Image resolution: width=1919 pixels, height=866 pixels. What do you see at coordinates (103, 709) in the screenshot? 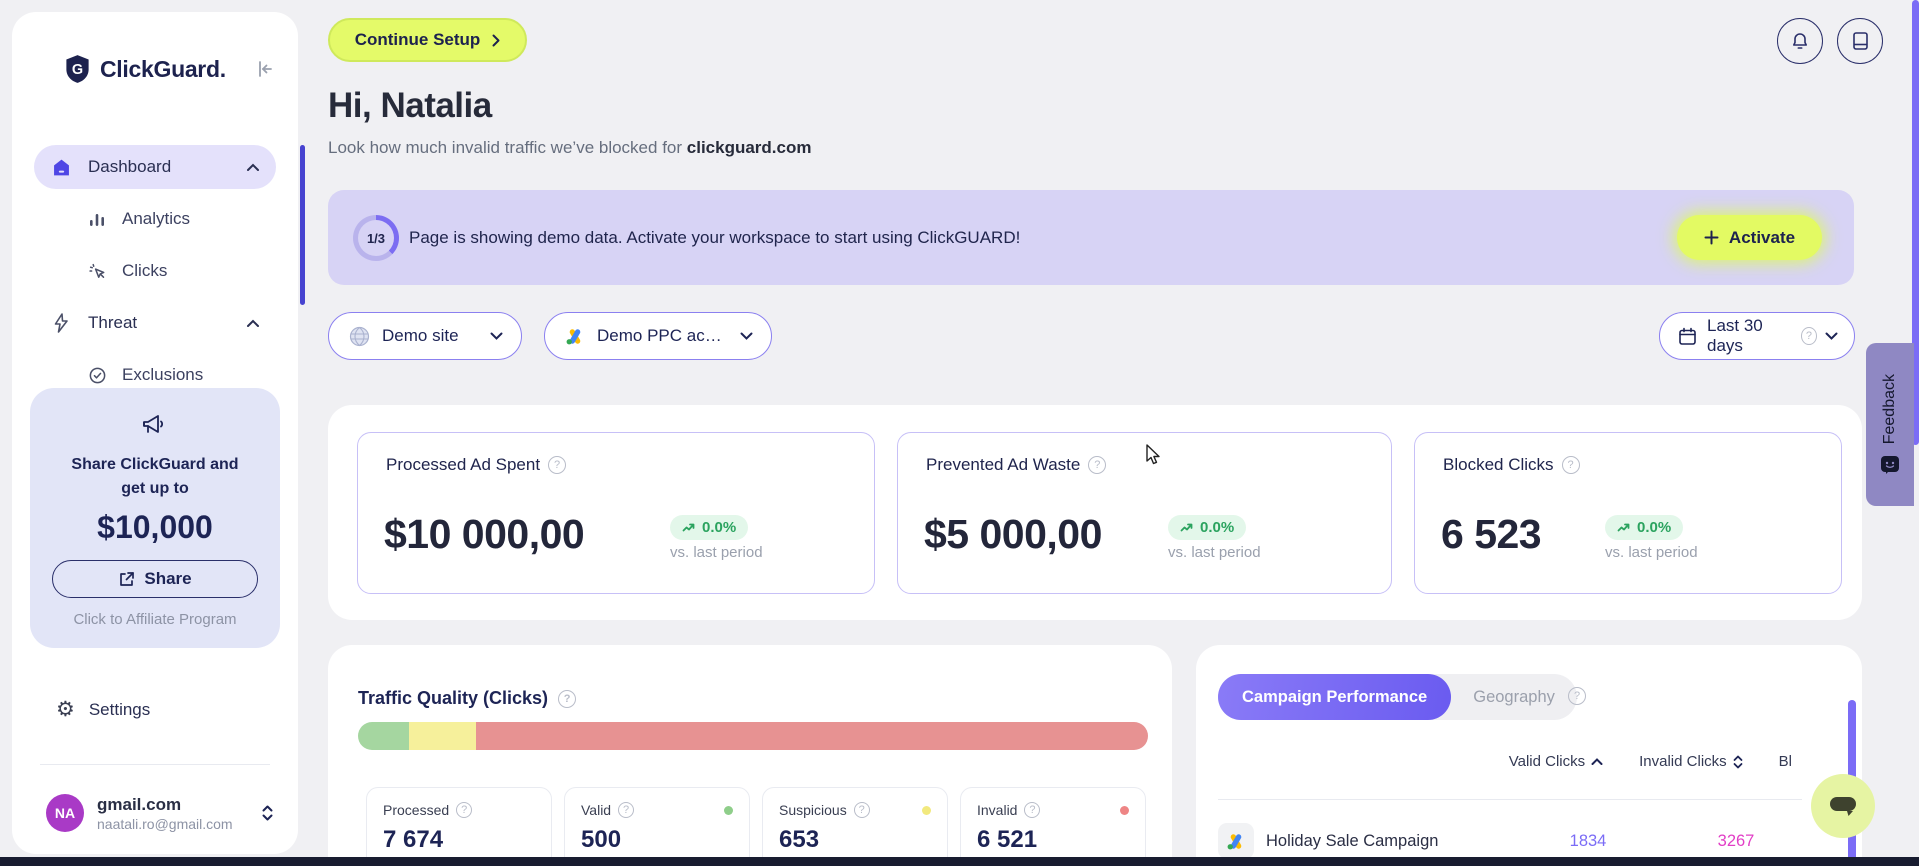
I see `sidebar-item-settings: ⚙ Settings` at bounding box center [103, 709].